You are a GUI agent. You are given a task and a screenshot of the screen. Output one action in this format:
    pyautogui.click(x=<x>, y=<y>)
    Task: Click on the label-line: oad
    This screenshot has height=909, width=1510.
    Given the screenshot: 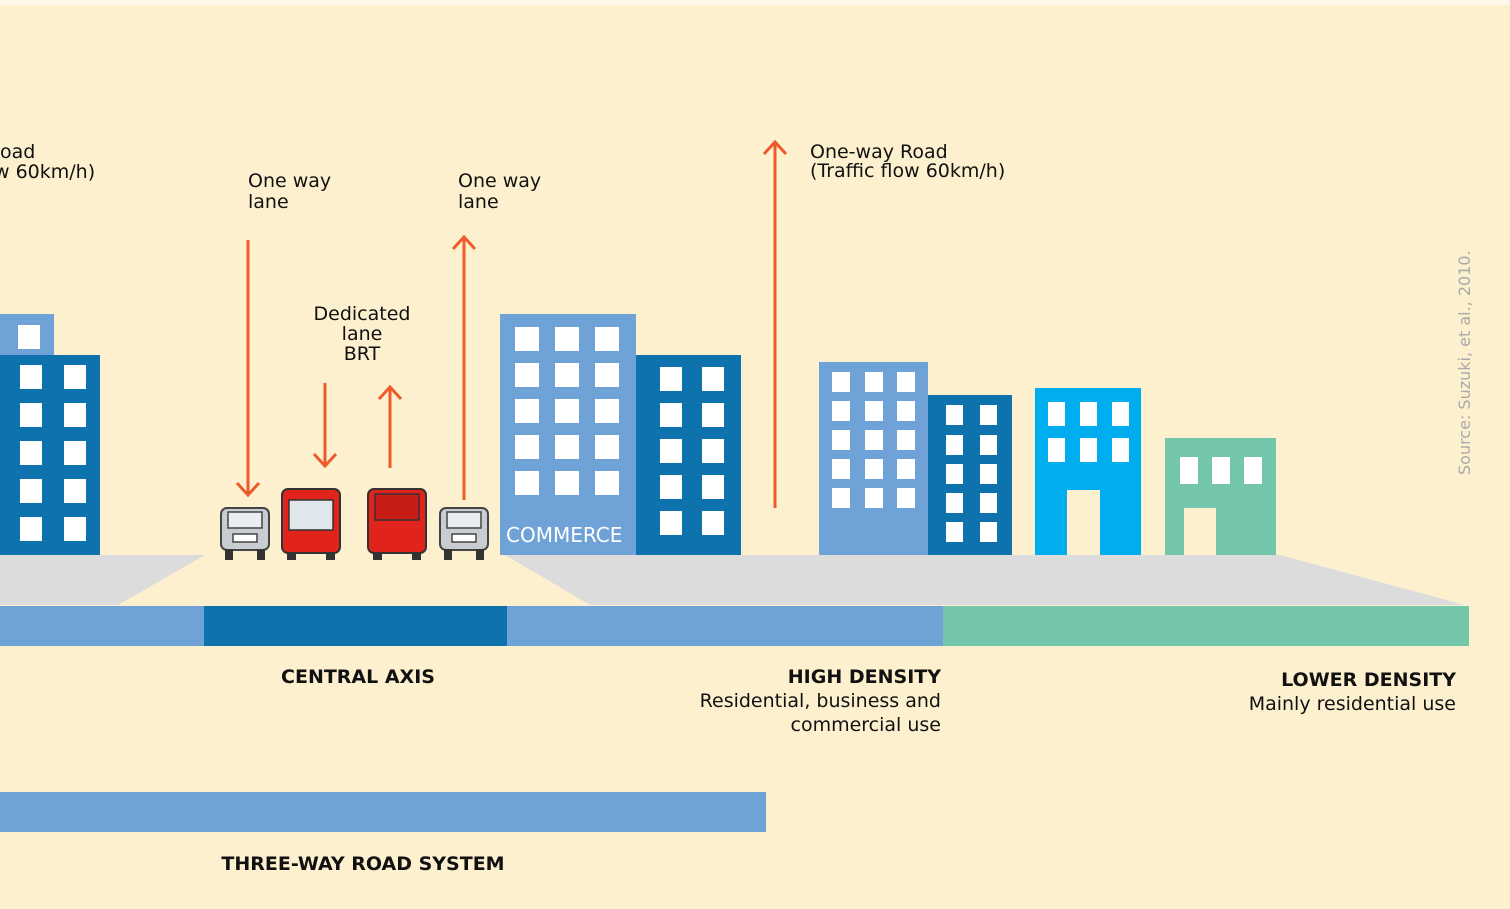 What is the action you would take?
    pyautogui.click(x=17, y=152)
    